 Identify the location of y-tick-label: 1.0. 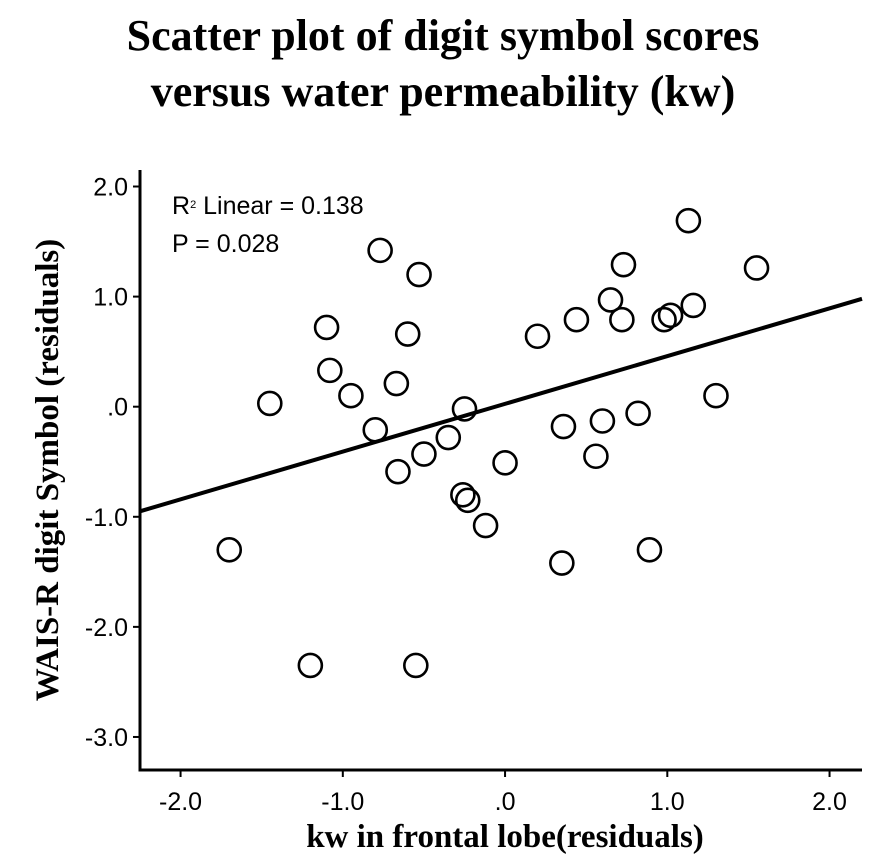
(110, 298).